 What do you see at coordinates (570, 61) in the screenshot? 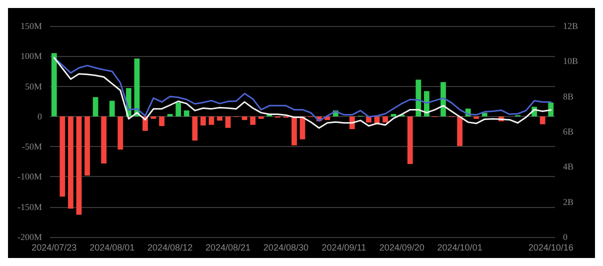
I see `y2-tick-label: 10B` at bounding box center [570, 61].